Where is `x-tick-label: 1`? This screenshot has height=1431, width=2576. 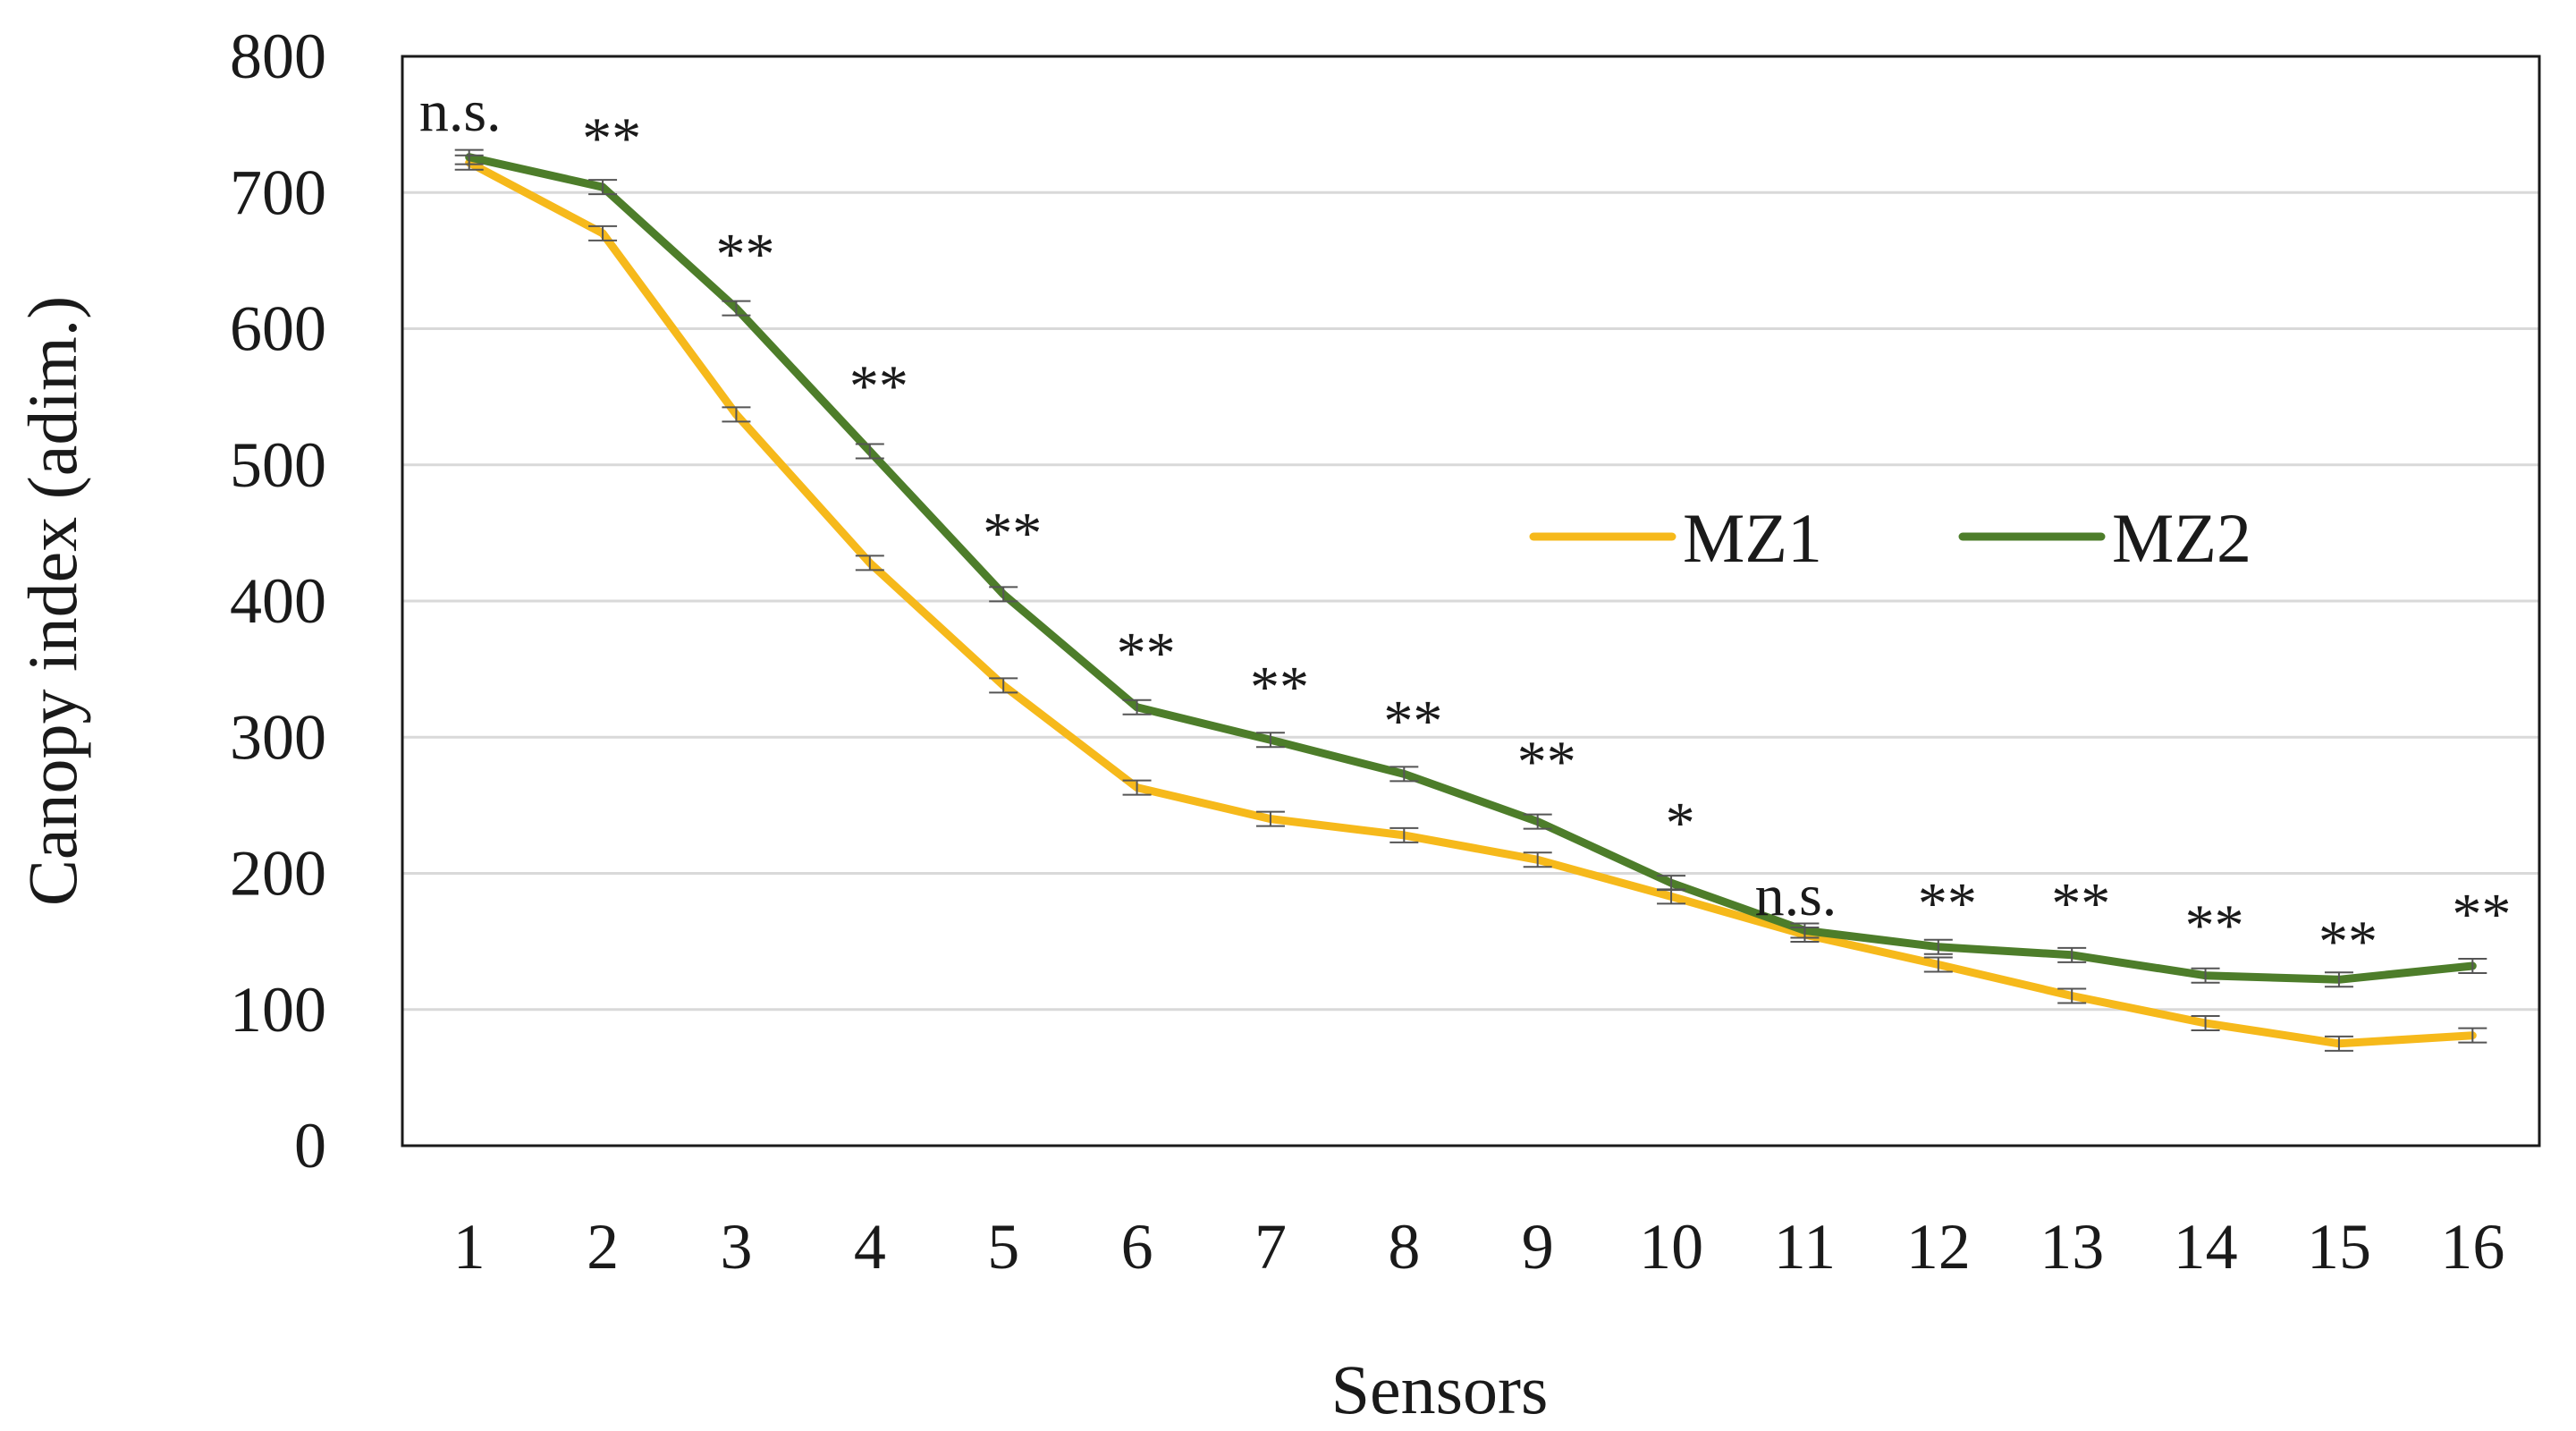
x-tick-label: 1 is located at coordinates (469, 1247).